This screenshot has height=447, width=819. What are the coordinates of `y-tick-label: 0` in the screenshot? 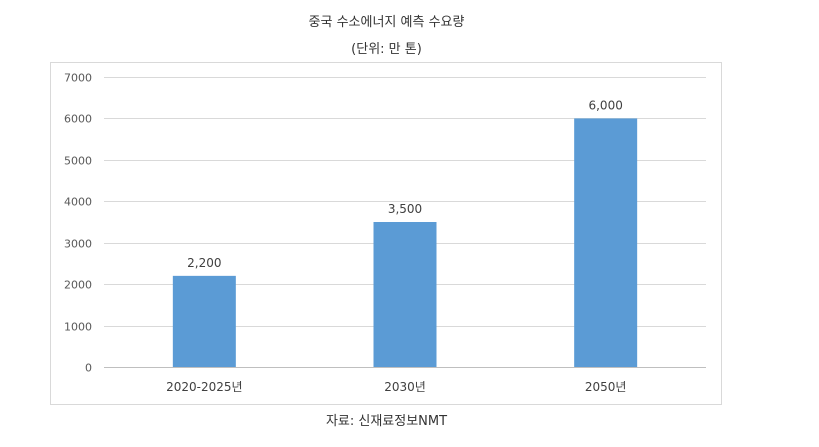 It's located at (88, 368).